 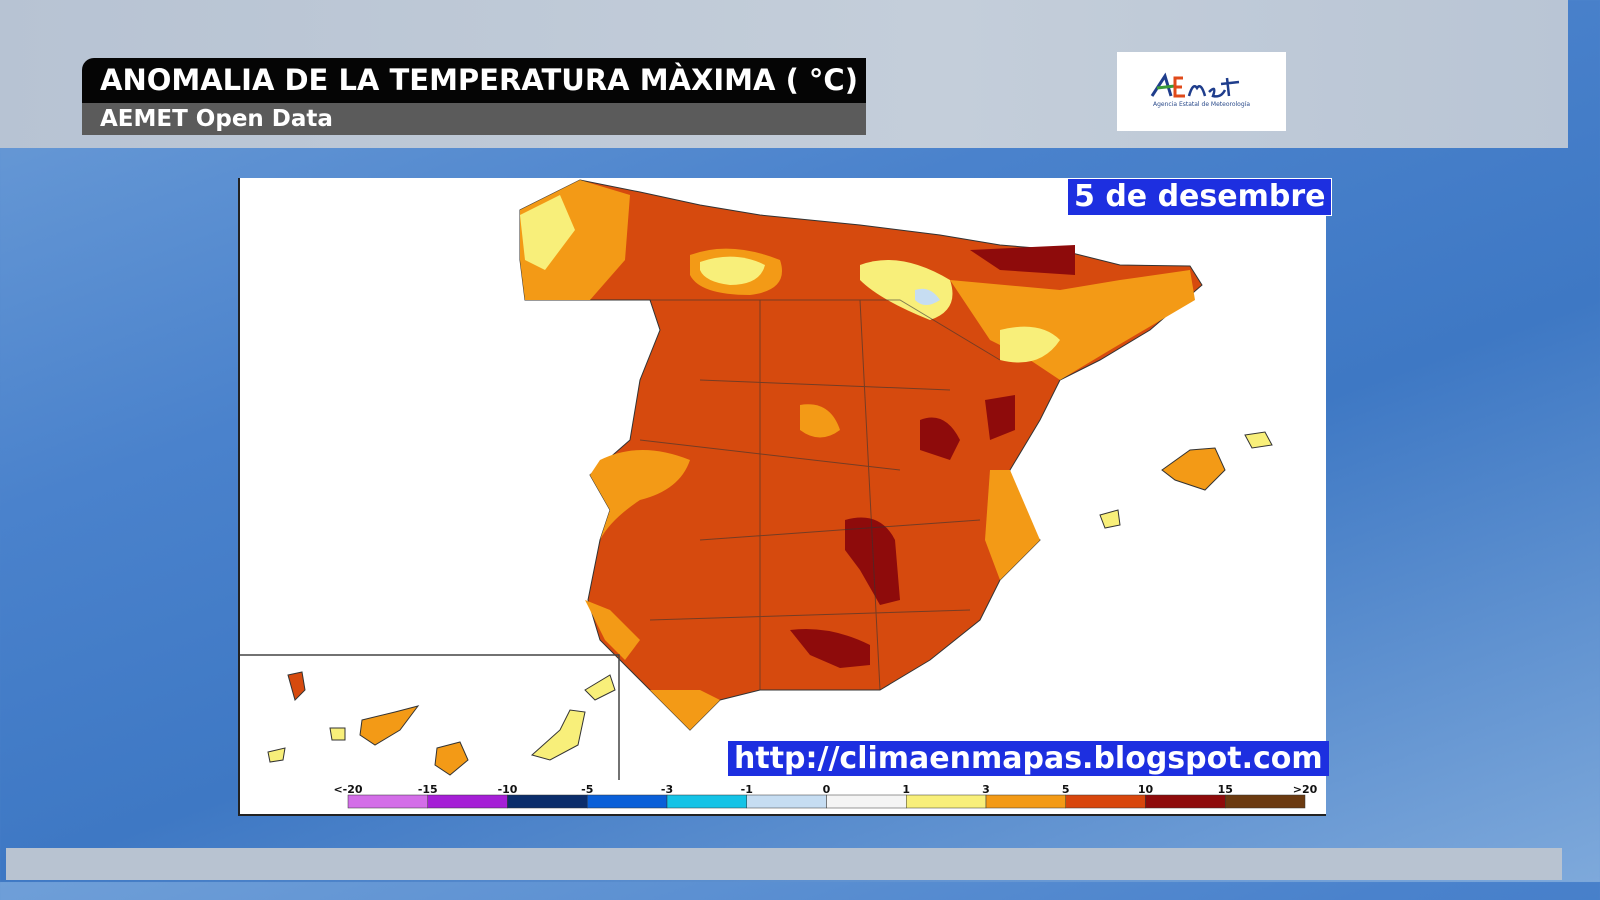 What do you see at coordinates (1065, 789) in the screenshot?
I see `legend-label: 5` at bounding box center [1065, 789].